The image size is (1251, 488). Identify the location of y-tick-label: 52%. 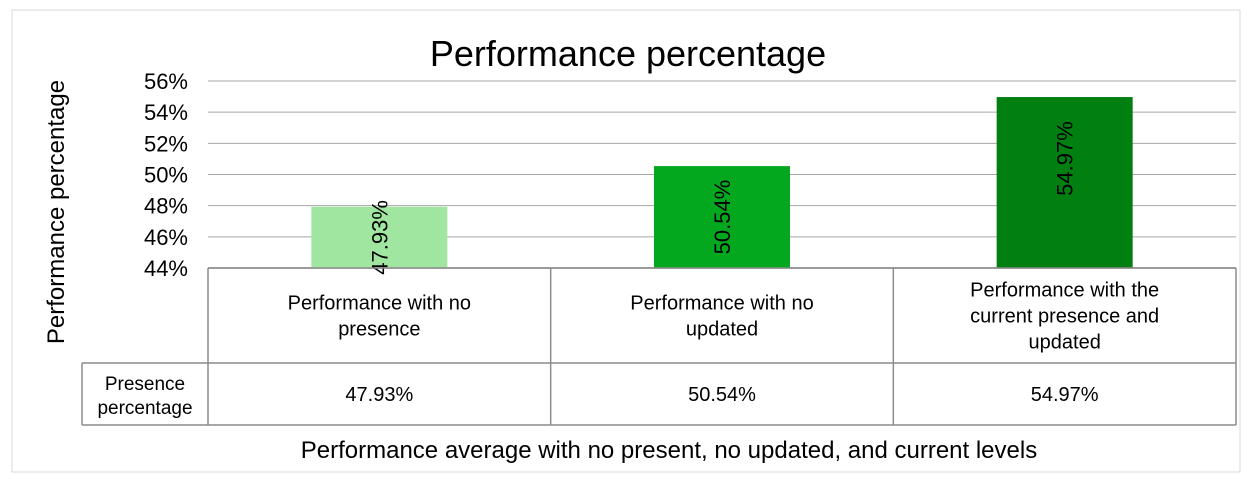
(166, 143).